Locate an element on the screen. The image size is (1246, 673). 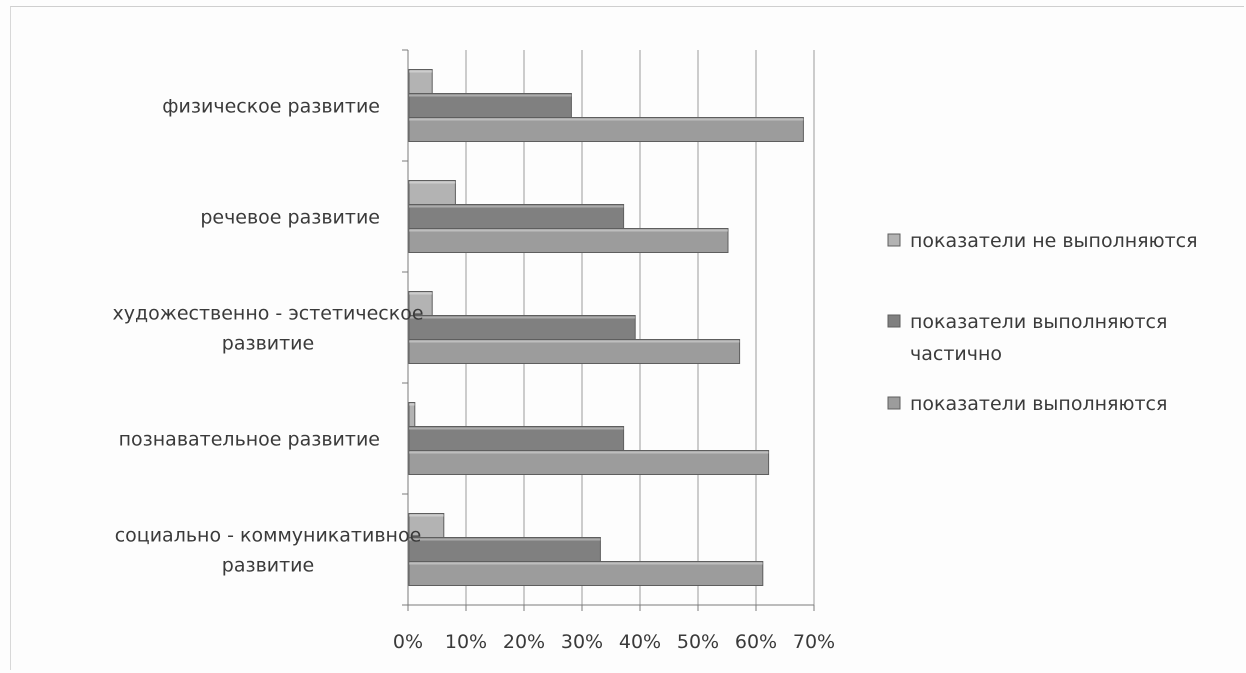
x-tick-label: 40% is located at coordinates (640, 642).